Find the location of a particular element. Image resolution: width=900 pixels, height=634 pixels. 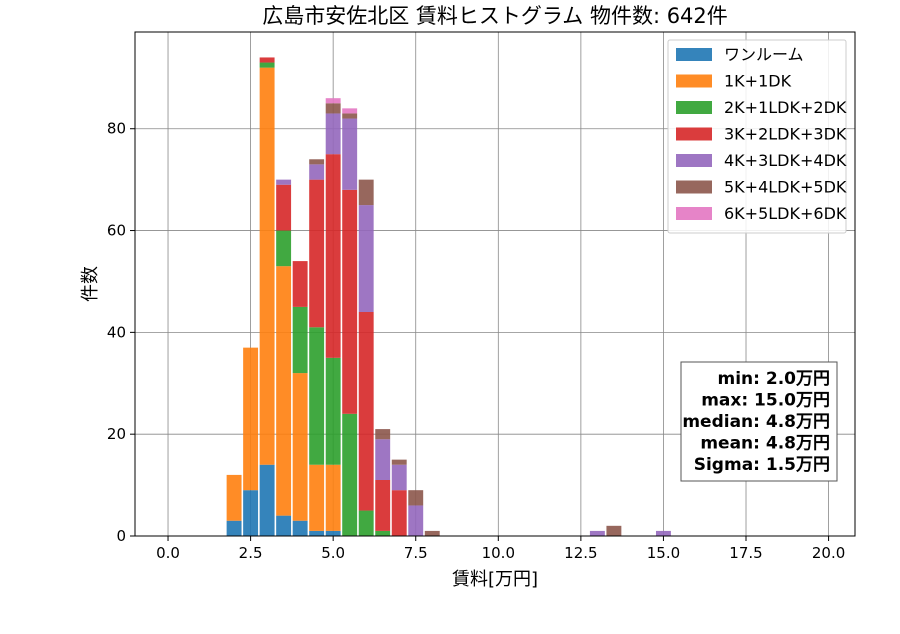

legend-label: 6K+5LDK+6DK is located at coordinates (785, 213).